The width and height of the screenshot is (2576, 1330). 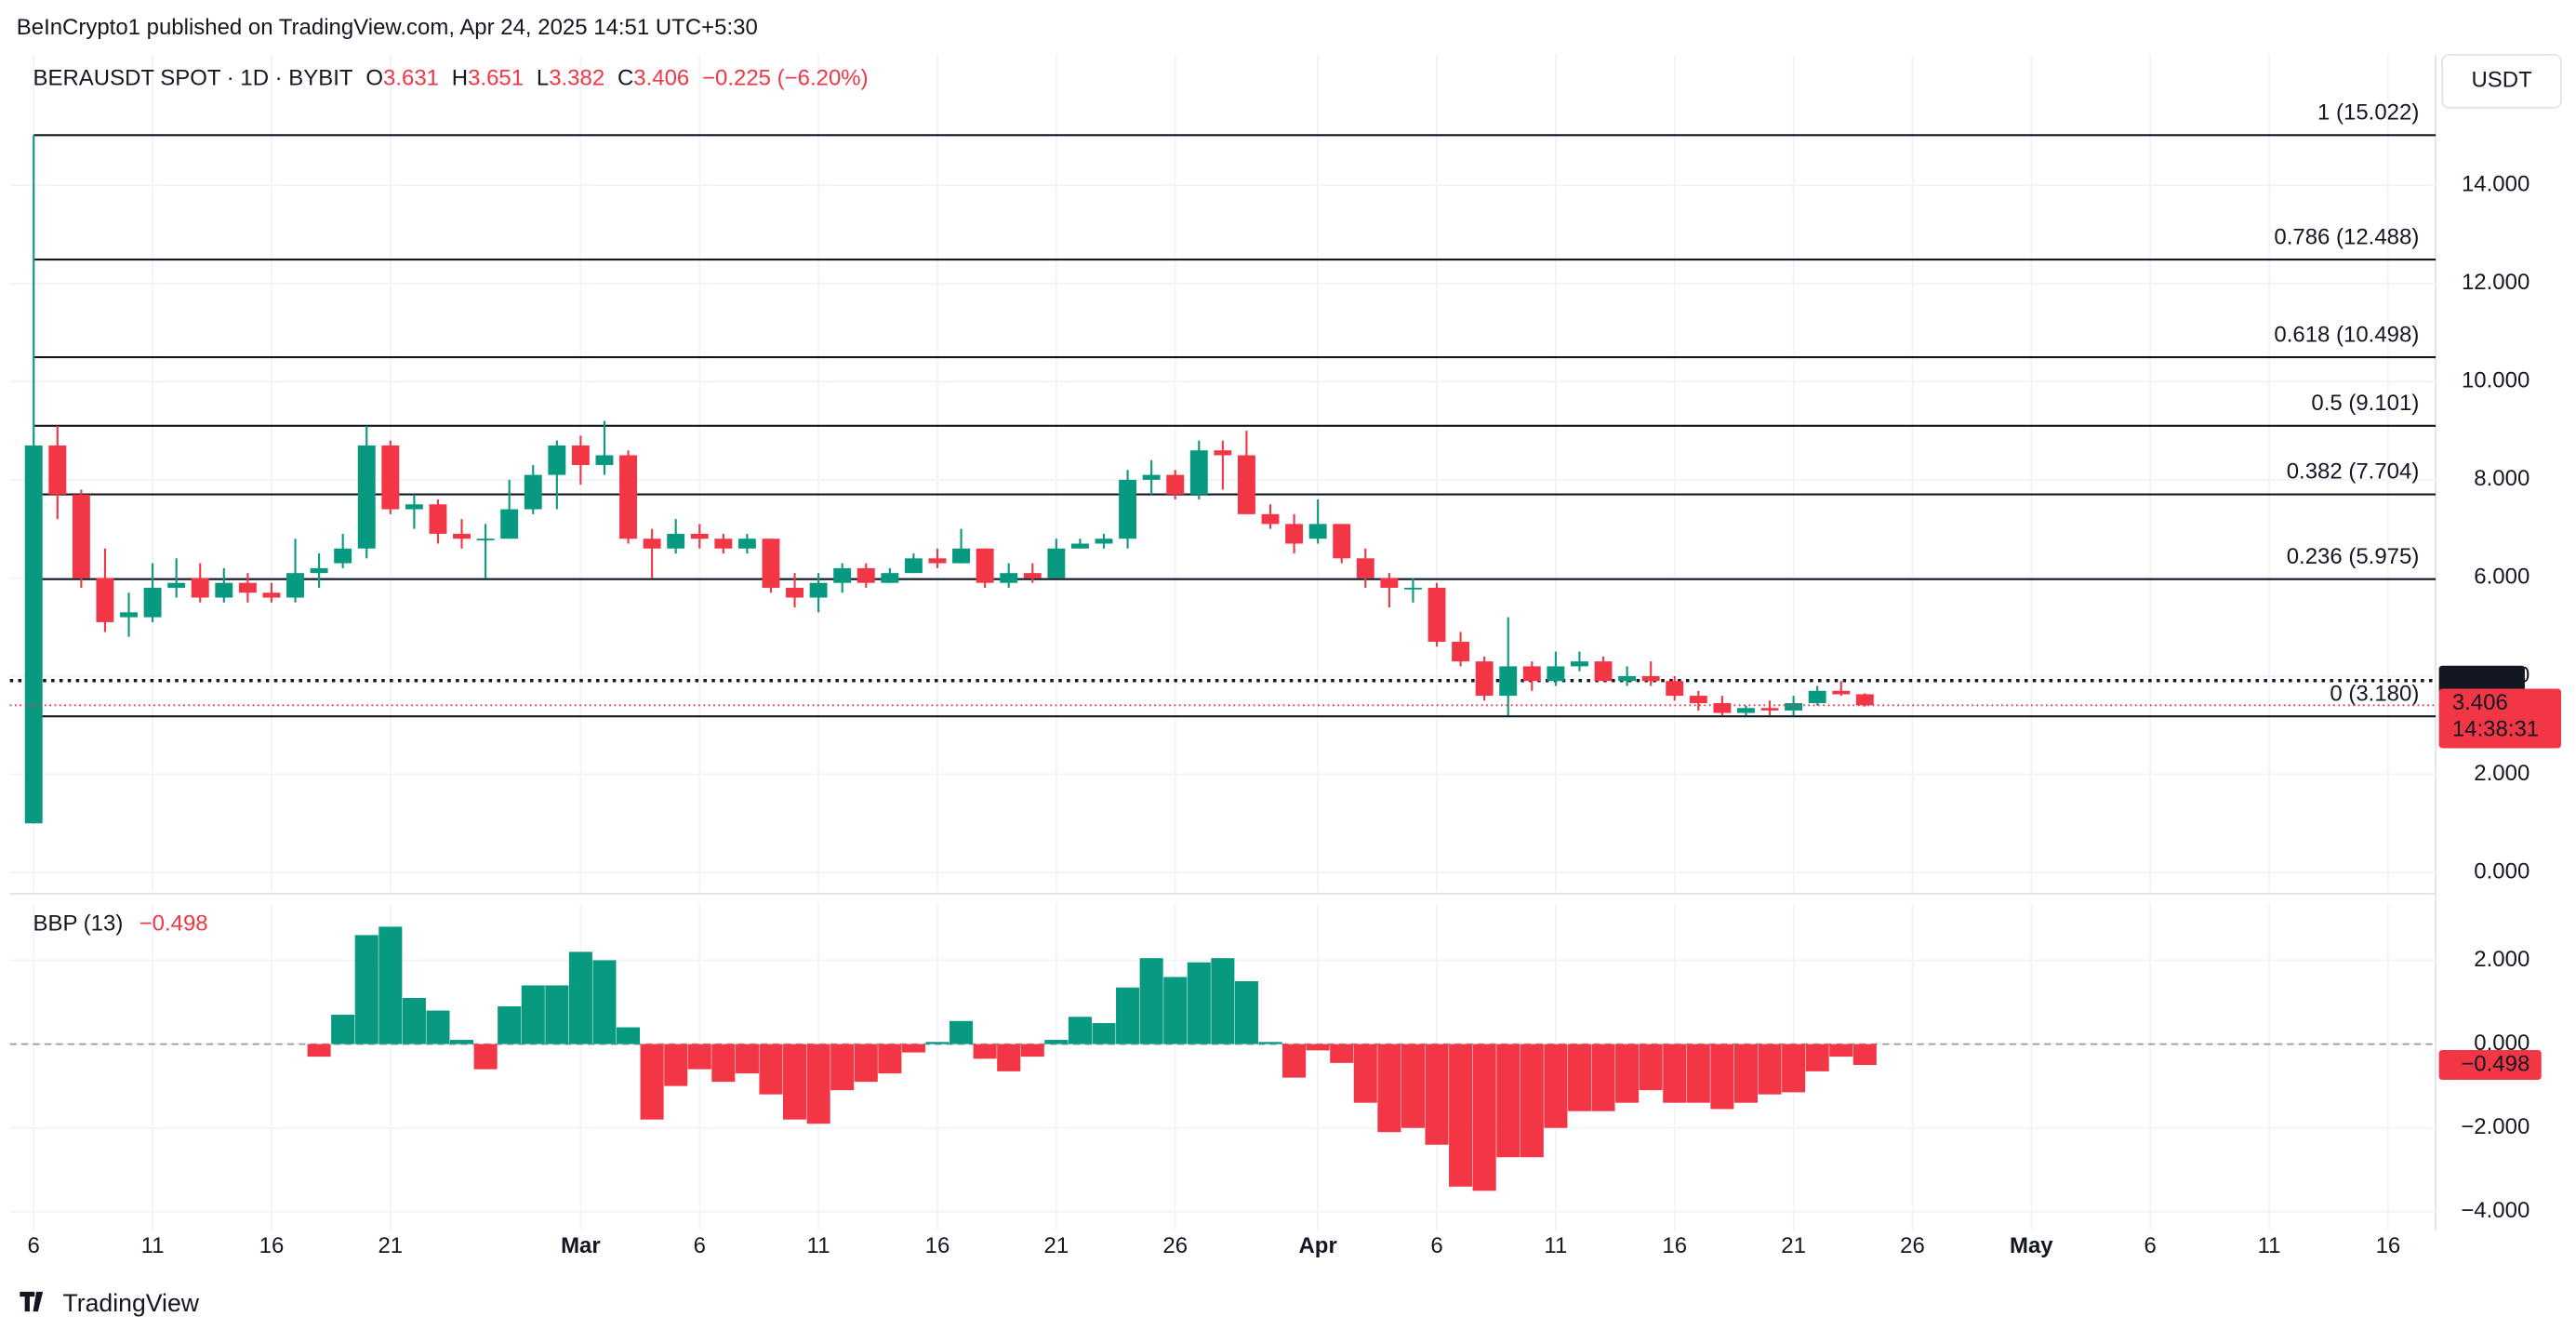 What do you see at coordinates (2495, 1064) in the screenshot?
I see `indicator-tag-label: −0.498` at bounding box center [2495, 1064].